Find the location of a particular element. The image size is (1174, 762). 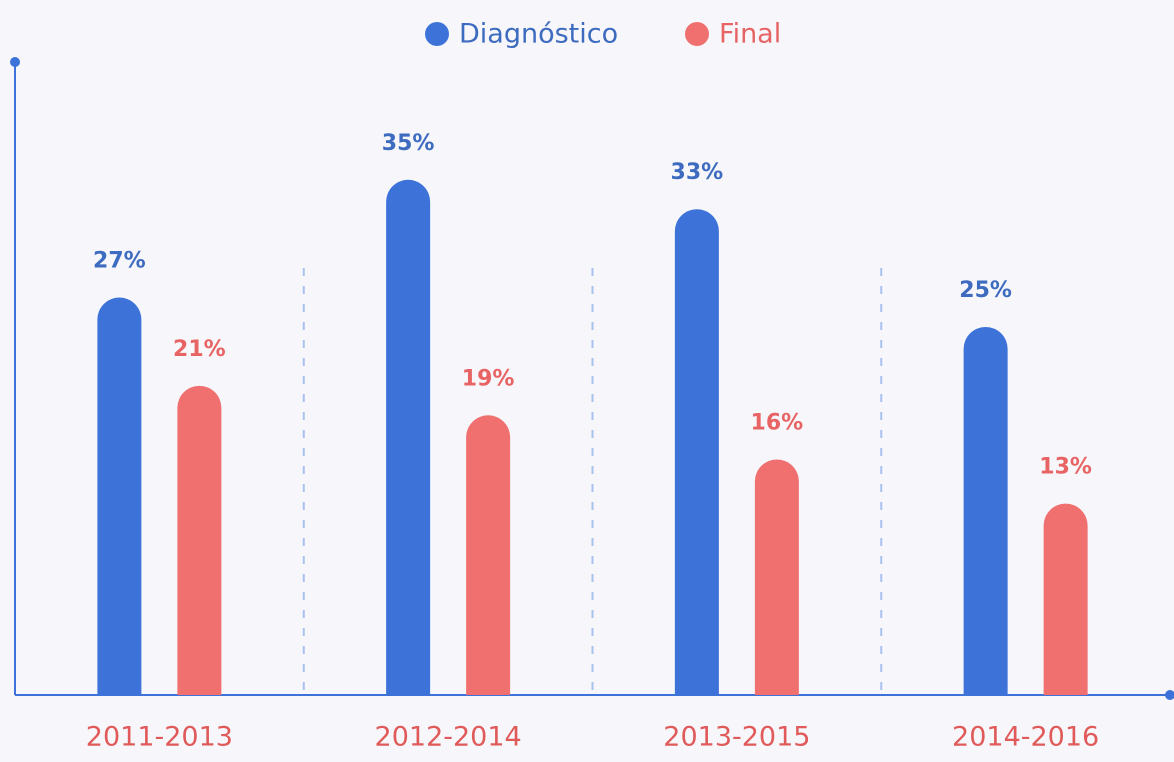

value-label: 35% is located at coordinates (408, 143).